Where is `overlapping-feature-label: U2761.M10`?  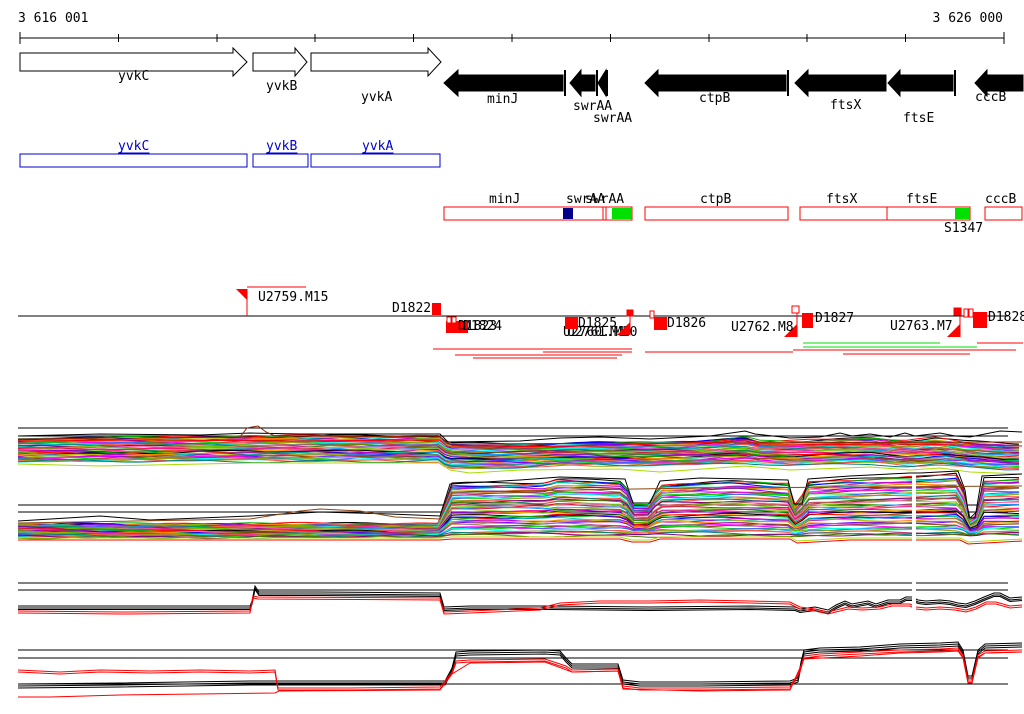
overlapping-feature-label: U2761.M10 is located at coordinates (602, 332).